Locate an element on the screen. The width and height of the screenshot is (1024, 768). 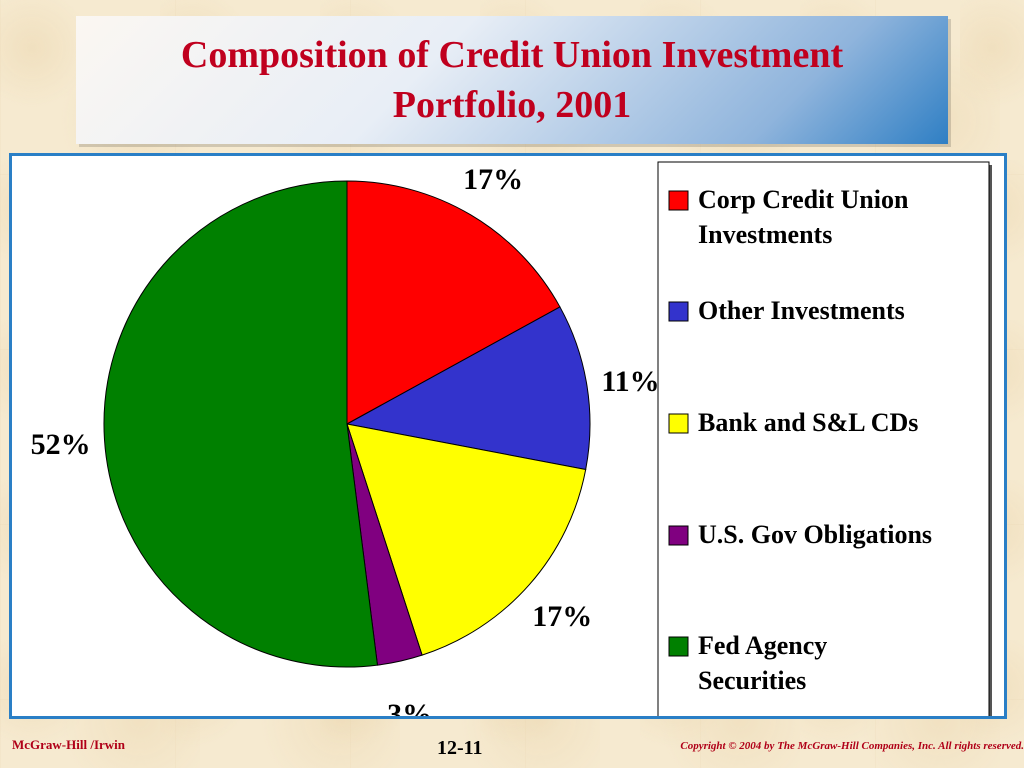
legend-label: Securities is located at coordinates (752, 680).